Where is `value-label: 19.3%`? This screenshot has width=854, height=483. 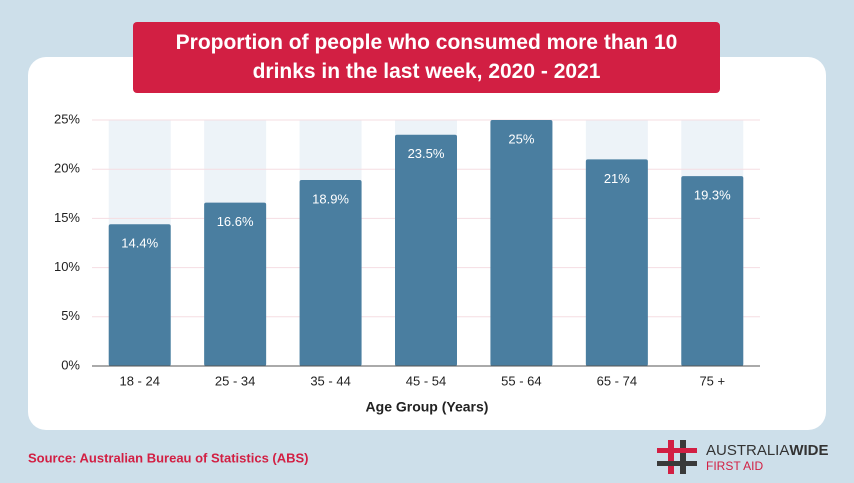 value-label: 19.3% is located at coordinates (712, 195).